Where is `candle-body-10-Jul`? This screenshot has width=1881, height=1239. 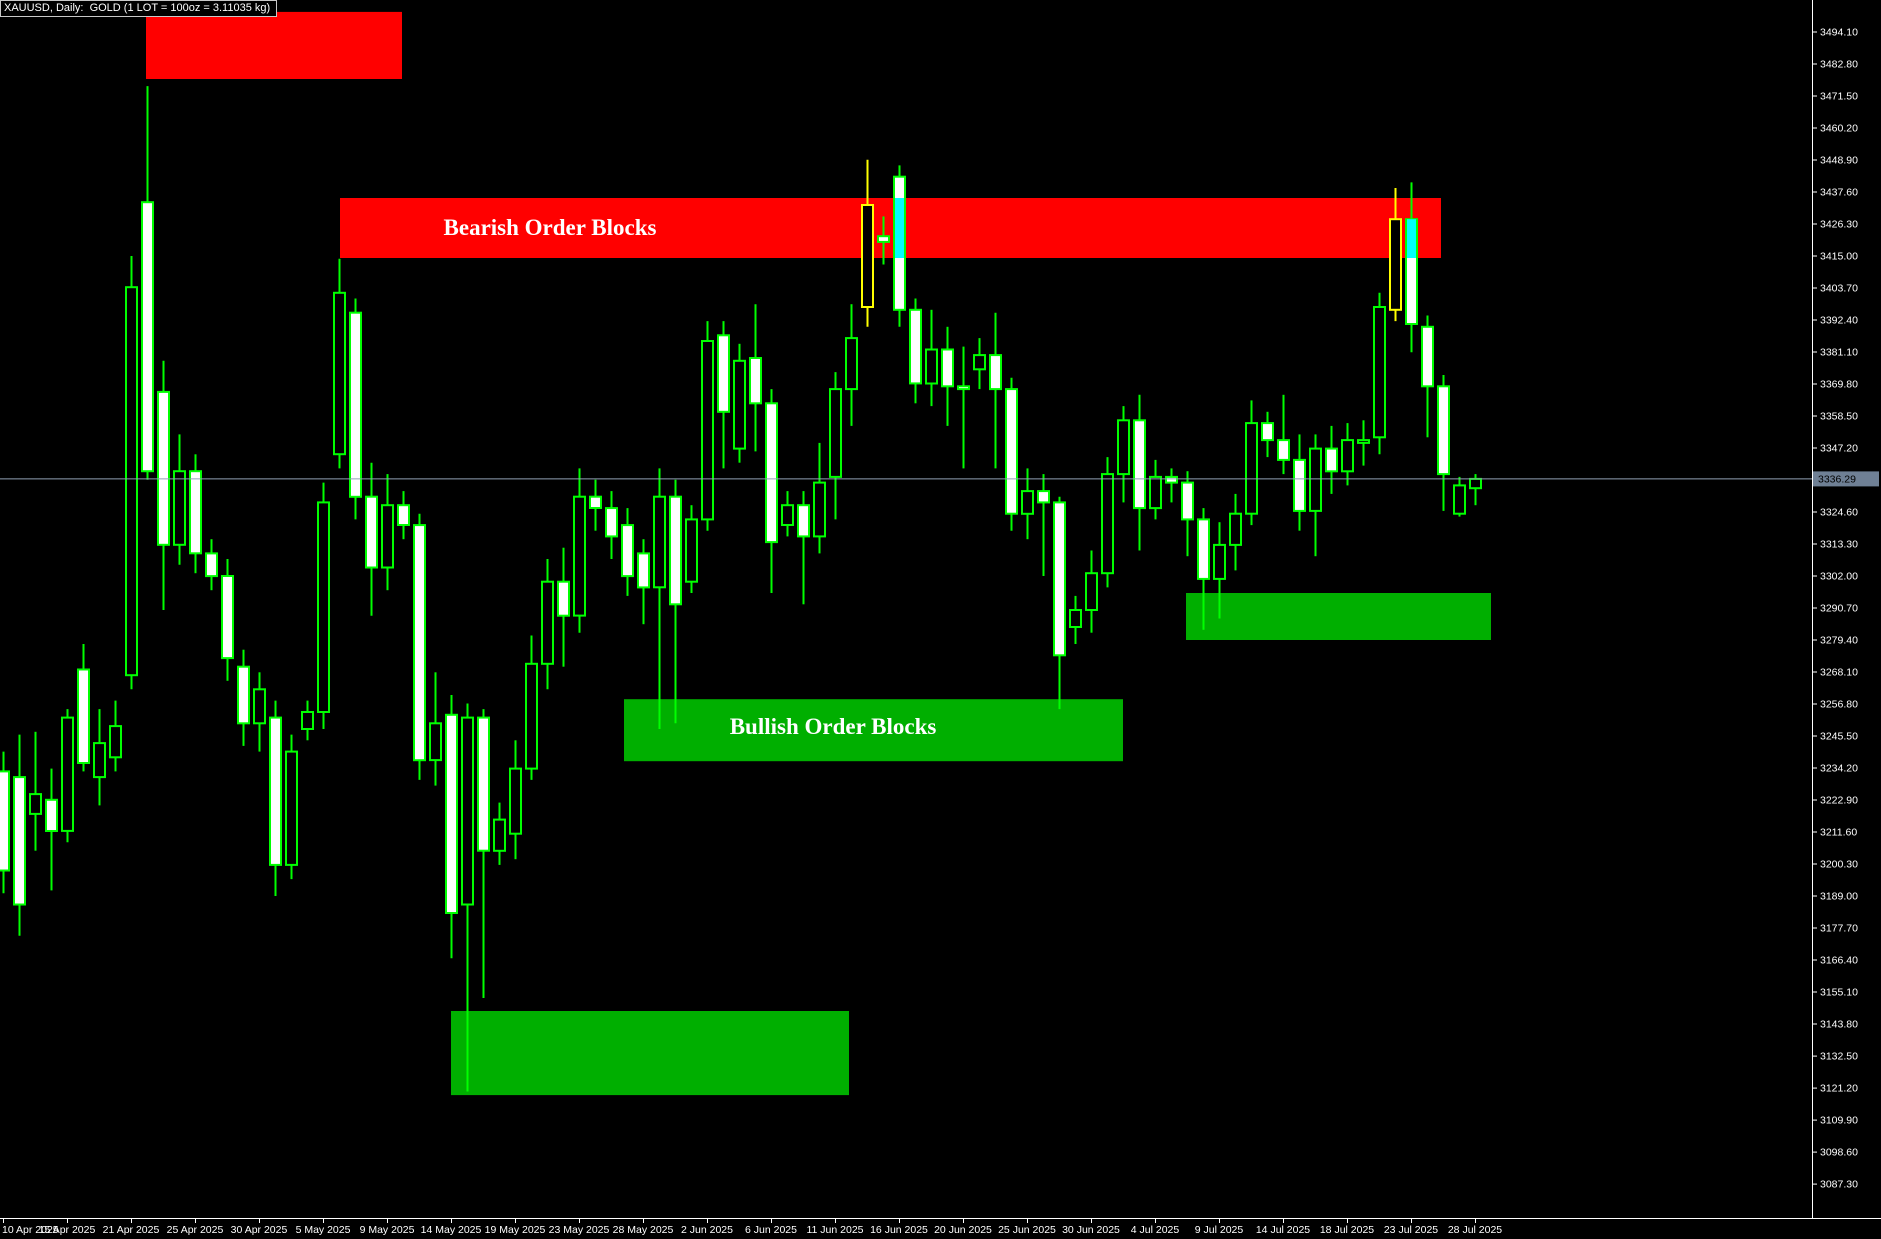 candle-body-10-Jul is located at coordinates (1235, 529).